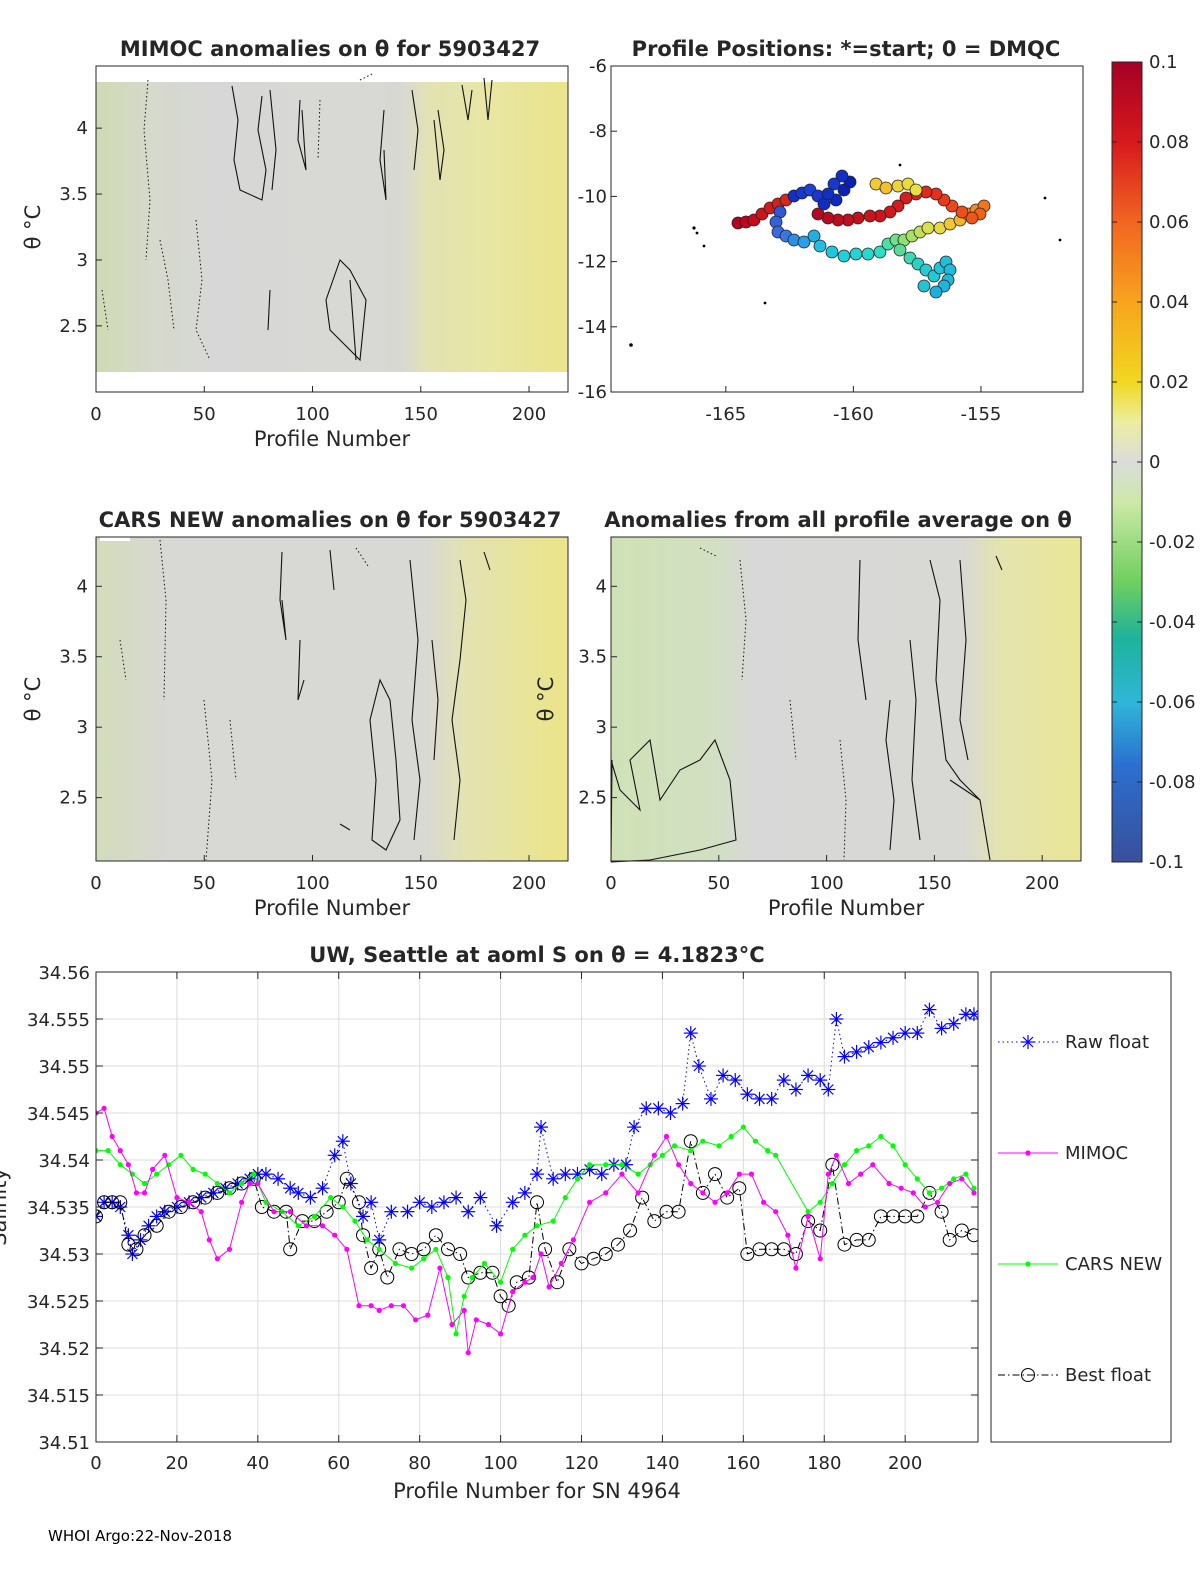 Image resolution: width=1200 pixels, height=1575 pixels. Describe the element at coordinates (581, 1463) in the screenshot. I see `x-tick-label: 120` at that location.